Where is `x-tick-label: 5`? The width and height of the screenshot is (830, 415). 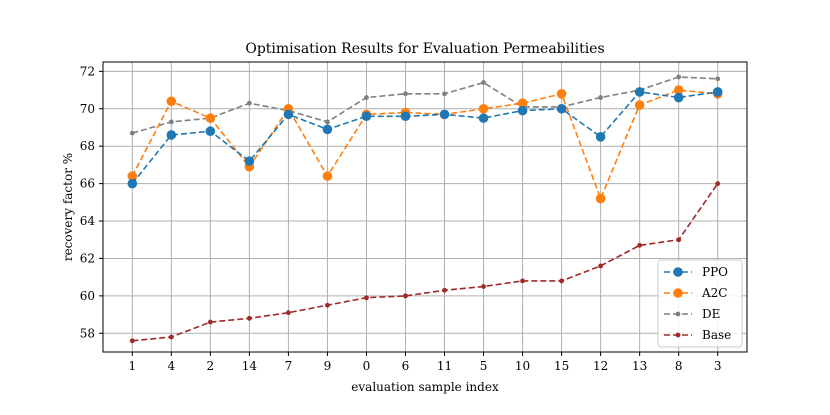 x-tick-label: 5 is located at coordinates (484, 366).